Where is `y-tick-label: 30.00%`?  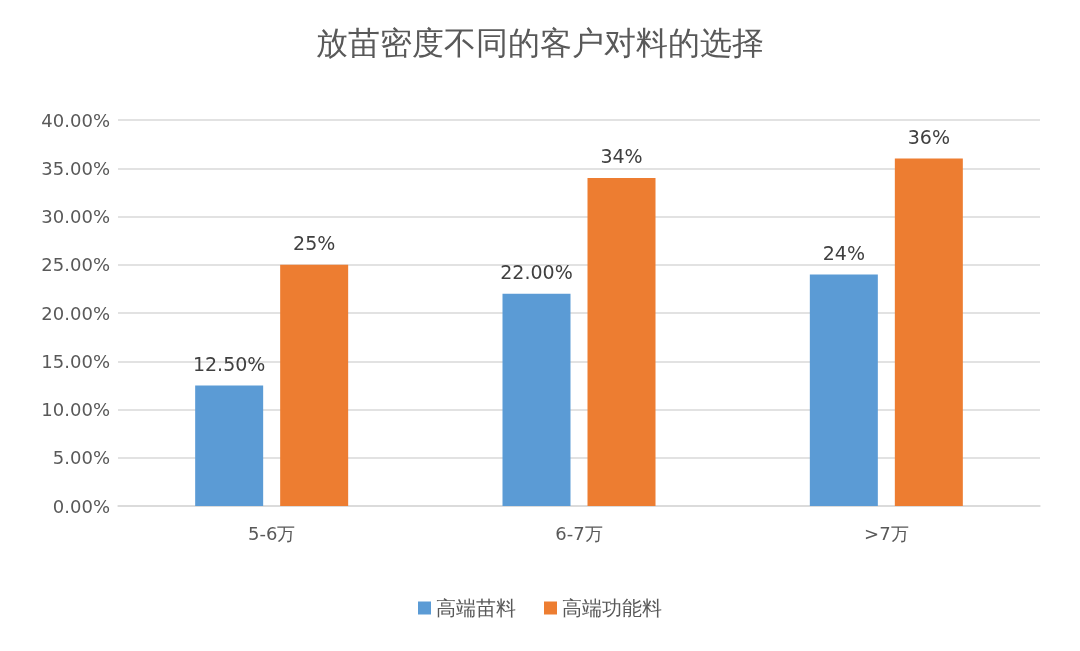 y-tick-label: 30.00% is located at coordinates (75, 216).